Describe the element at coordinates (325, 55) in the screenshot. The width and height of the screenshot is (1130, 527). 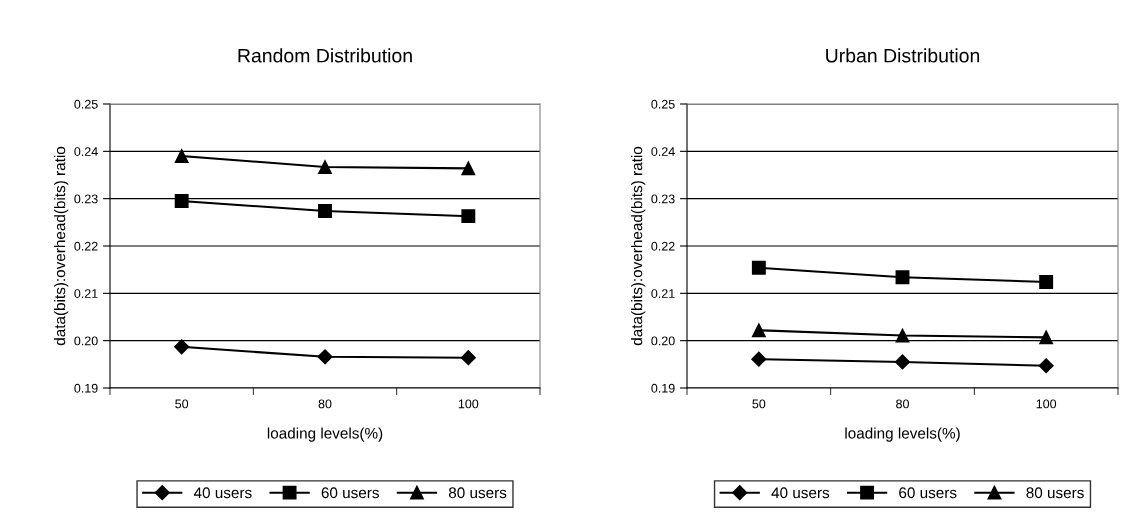
I see `chart-title: Random Distribution` at that location.